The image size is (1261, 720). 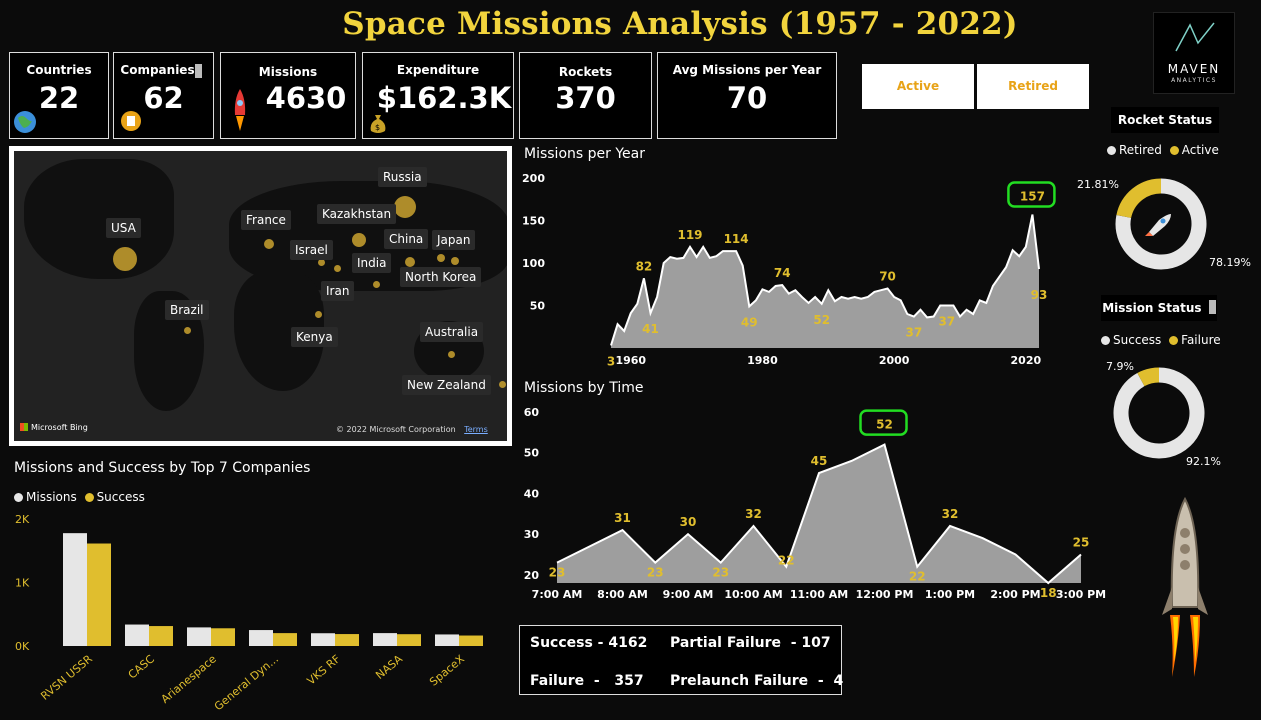 What do you see at coordinates (22, 583) in the screenshot?
I see `y-tick-label: 1K` at bounding box center [22, 583].